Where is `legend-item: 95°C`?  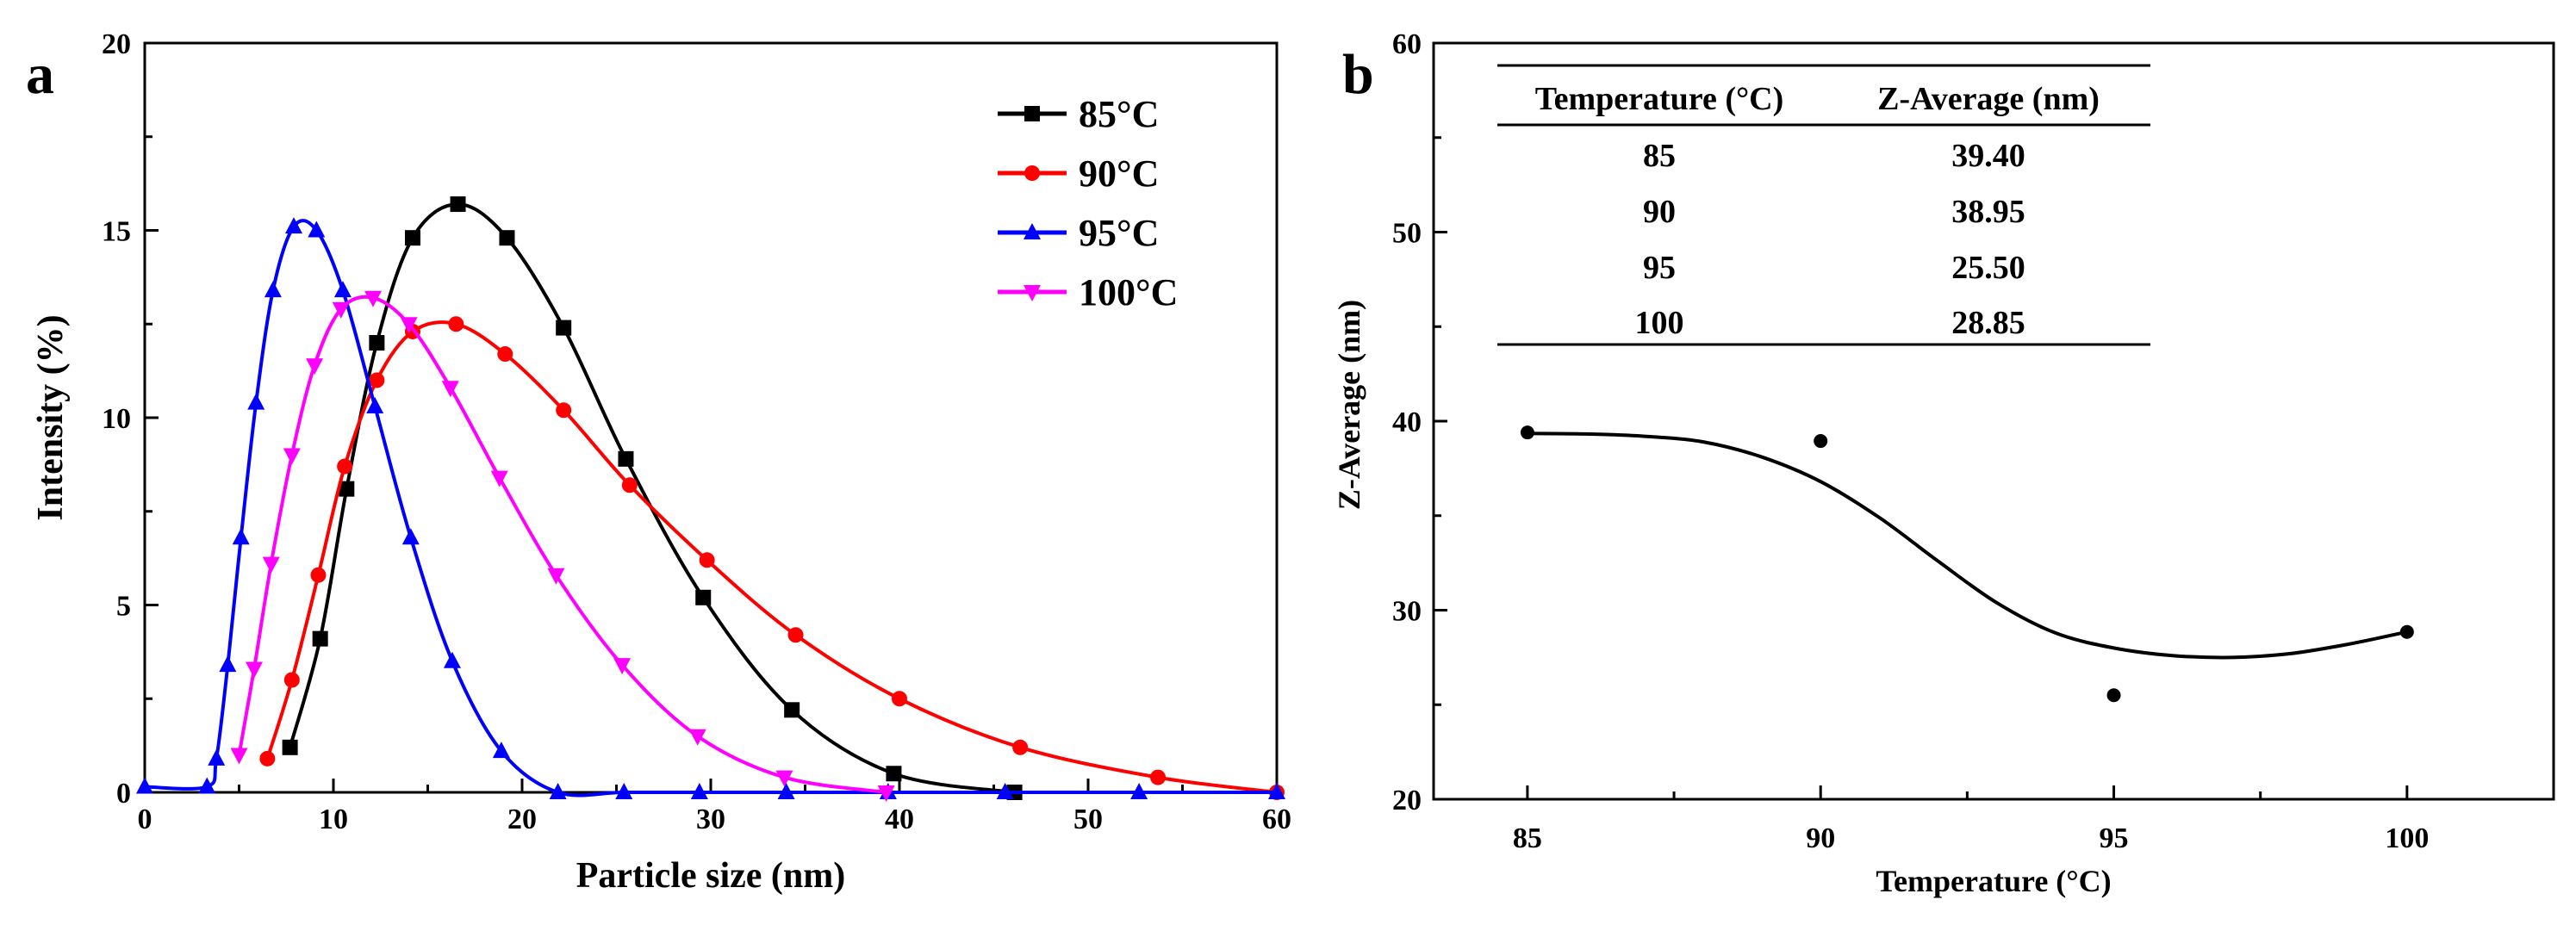
legend-item: 95°C is located at coordinates (1079, 233).